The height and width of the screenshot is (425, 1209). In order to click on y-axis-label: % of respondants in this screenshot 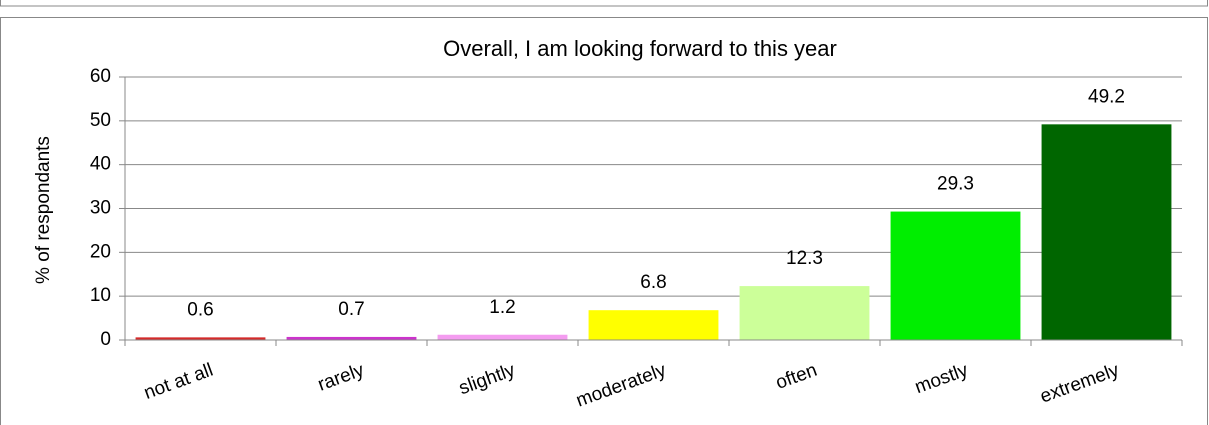, I will do `click(43, 210)`.